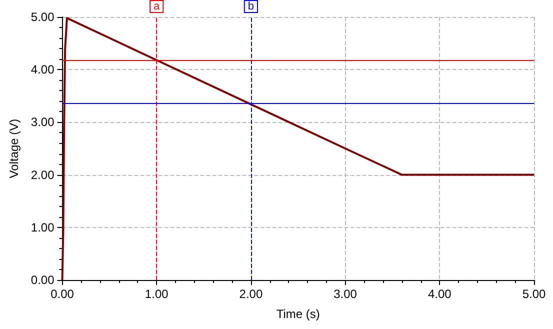 The height and width of the screenshot is (329, 553). Describe the element at coordinates (42, 122) in the screenshot. I see `y-tick-label: 3.00` at that location.